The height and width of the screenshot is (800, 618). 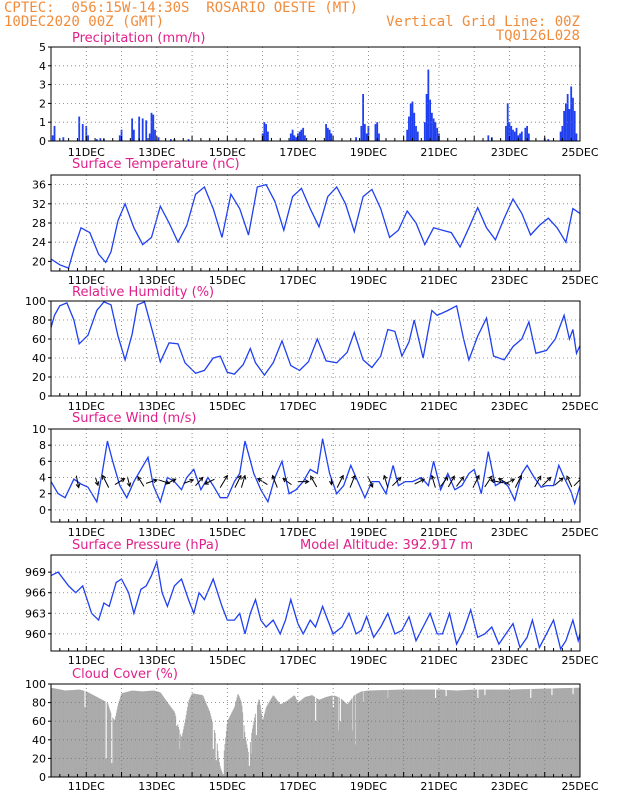 I want to click on wind-date-label: 19DEC, so click(x=368, y=532).